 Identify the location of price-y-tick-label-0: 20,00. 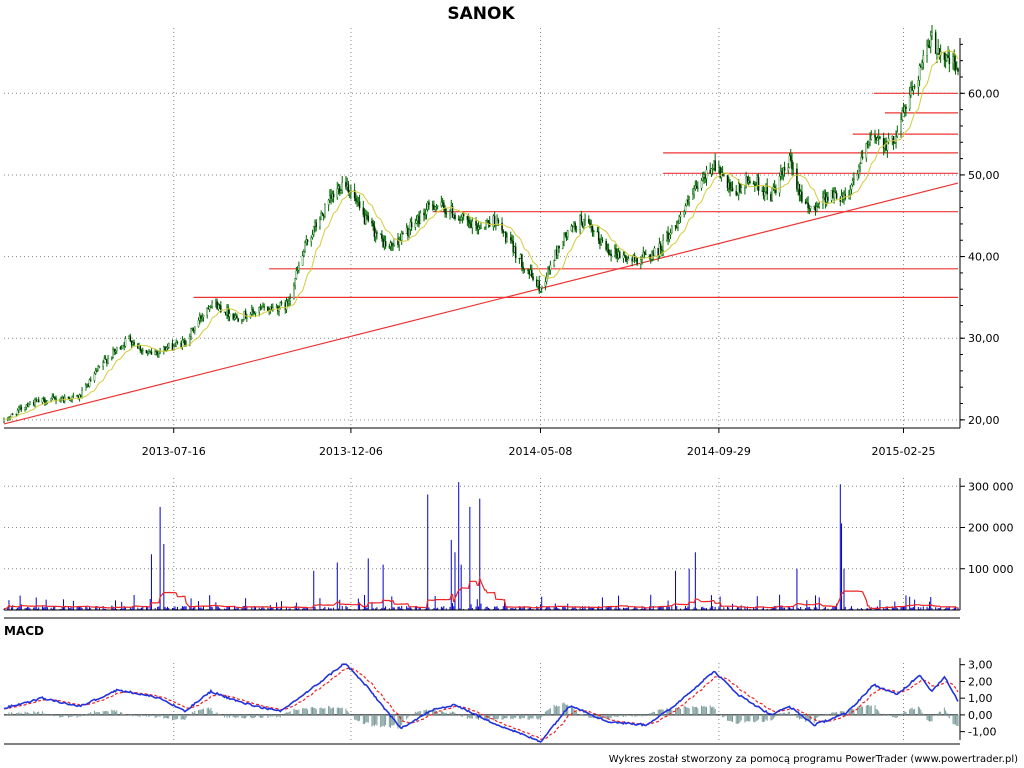
(984, 420).